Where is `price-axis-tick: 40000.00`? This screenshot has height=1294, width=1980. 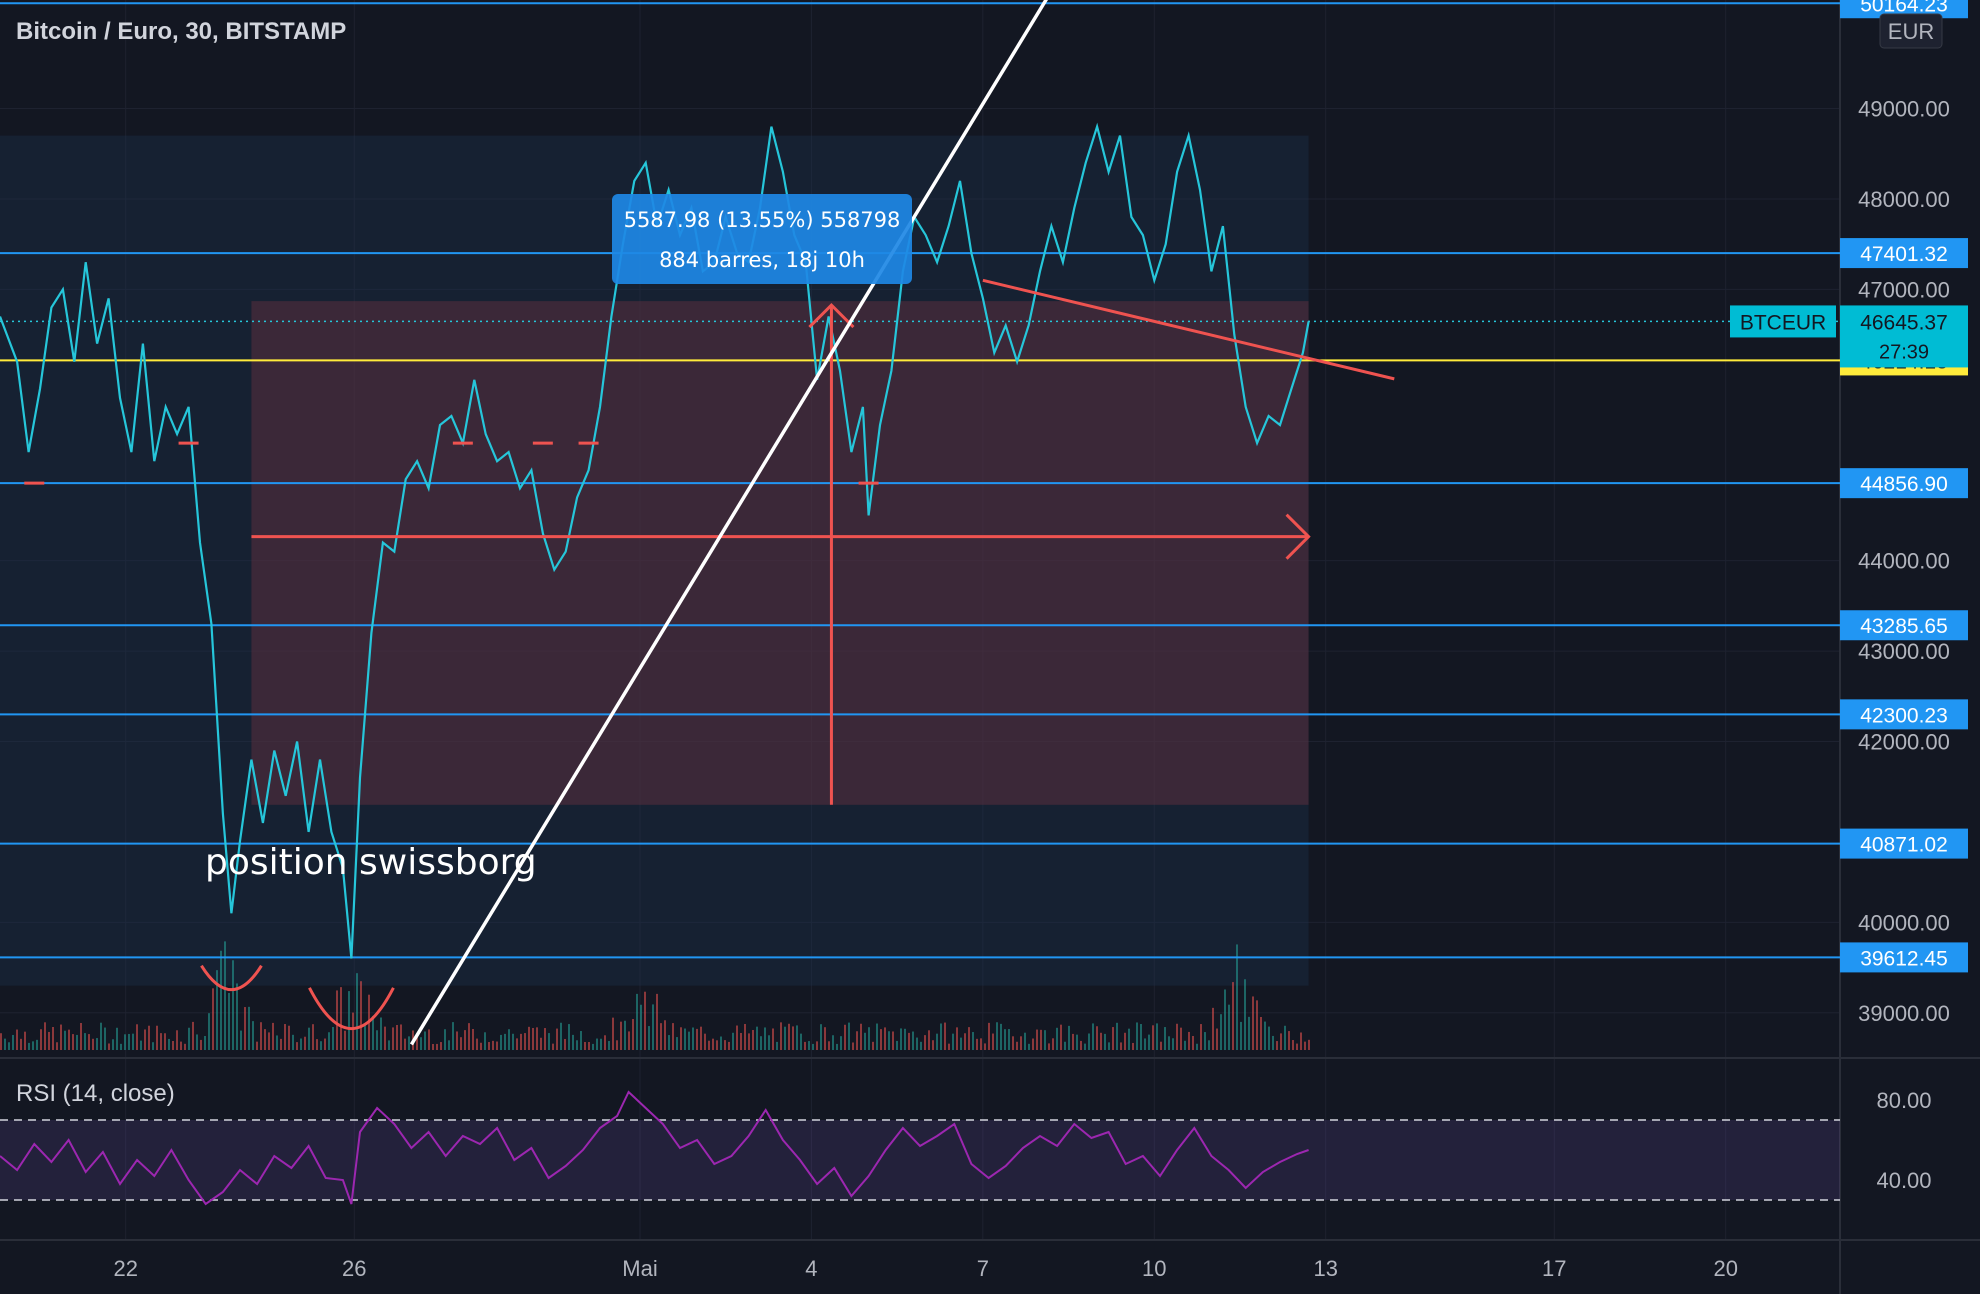 price-axis-tick: 40000.00 is located at coordinates (1904, 922).